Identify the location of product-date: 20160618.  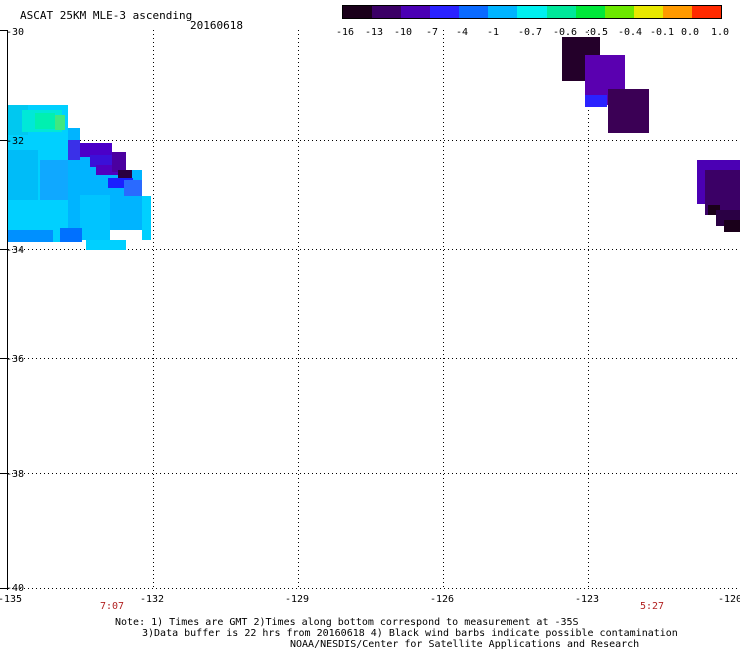
(216, 25).